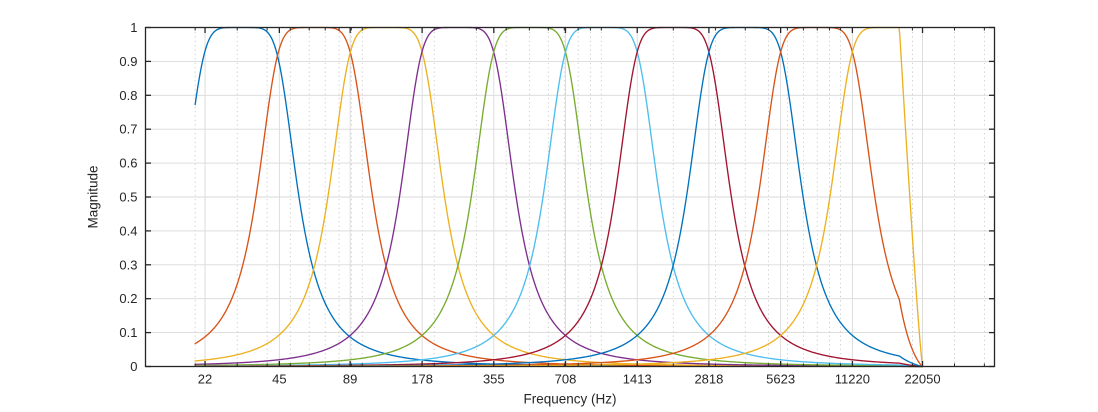  What do you see at coordinates (93, 196) in the screenshot?
I see `y-axis-title: Magnitude` at bounding box center [93, 196].